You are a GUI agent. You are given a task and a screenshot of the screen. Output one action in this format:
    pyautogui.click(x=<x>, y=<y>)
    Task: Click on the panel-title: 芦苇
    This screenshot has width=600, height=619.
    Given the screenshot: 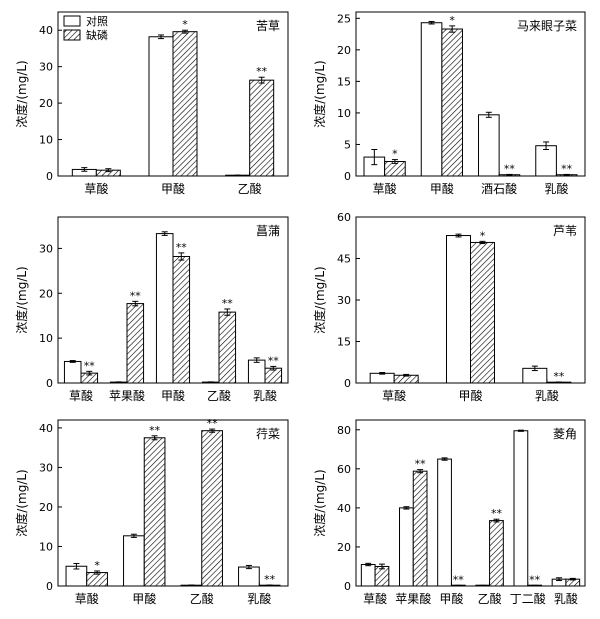 What is the action you would take?
    pyautogui.click(x=565, y=231)
    